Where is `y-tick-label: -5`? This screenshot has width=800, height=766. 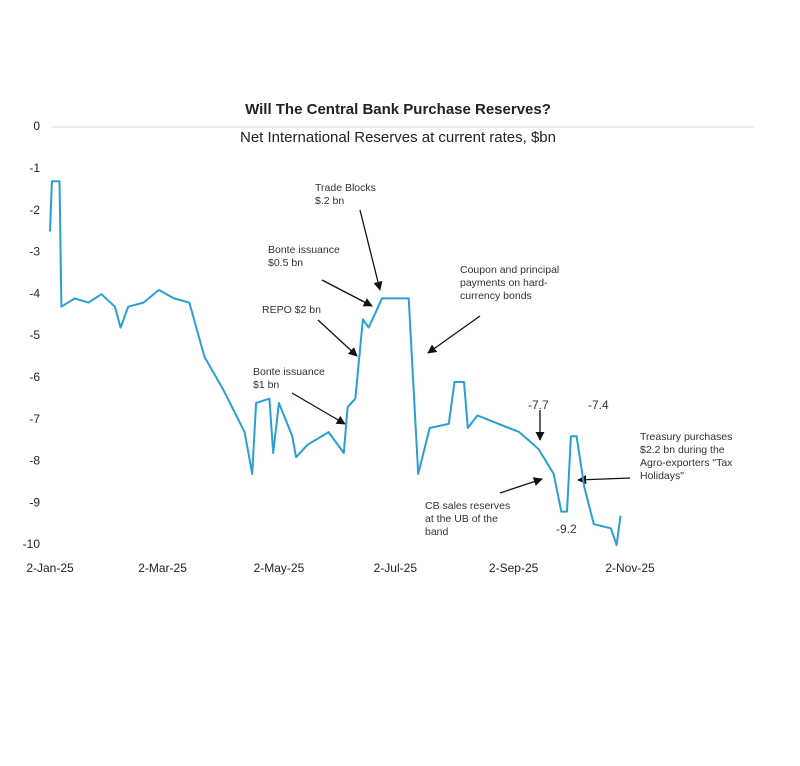
y-tick-label: -5 is located at coordinates (34, 335).